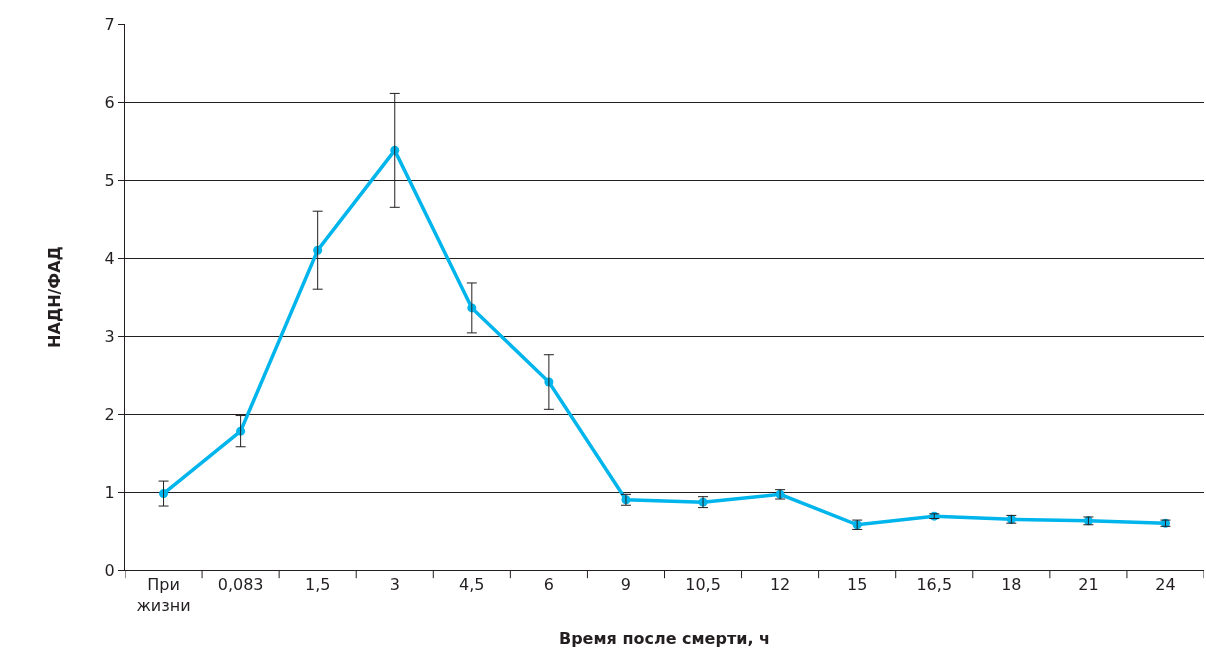  I want to click on y-tick-label: 5, so click(109, 180).